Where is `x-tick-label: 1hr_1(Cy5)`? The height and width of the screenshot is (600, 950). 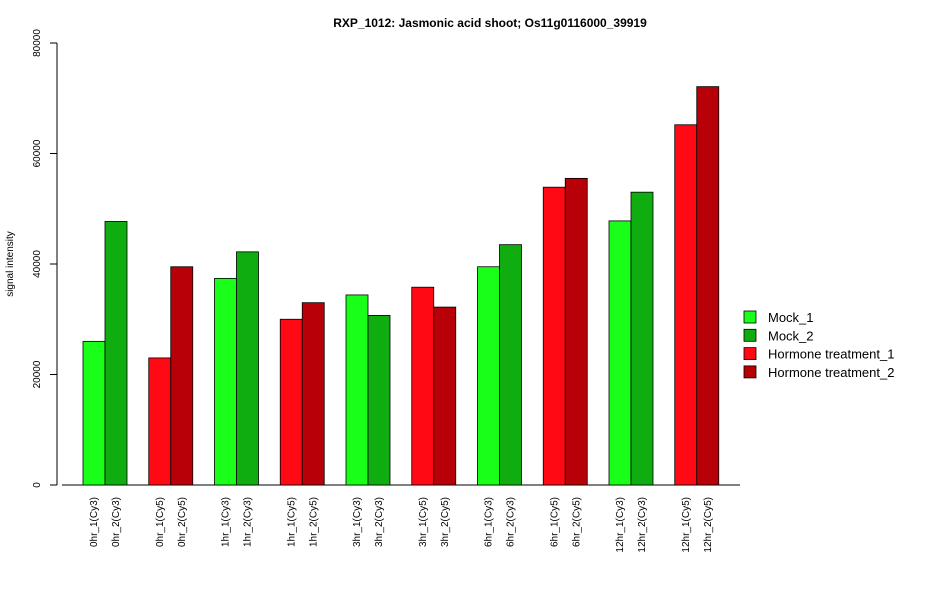 x-tick-label: 1hr_1(Cy5) is located at coordinates (291, 522).